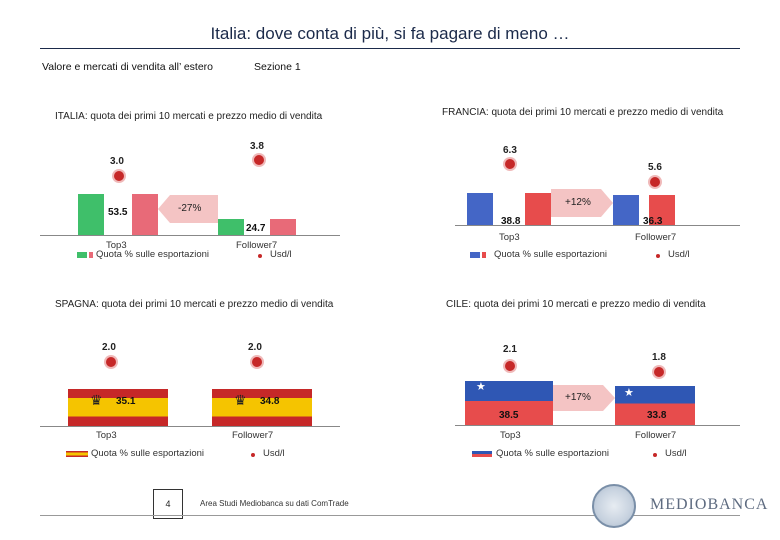  I want to click on bar-value-label: 38.5, so click(509, 415).